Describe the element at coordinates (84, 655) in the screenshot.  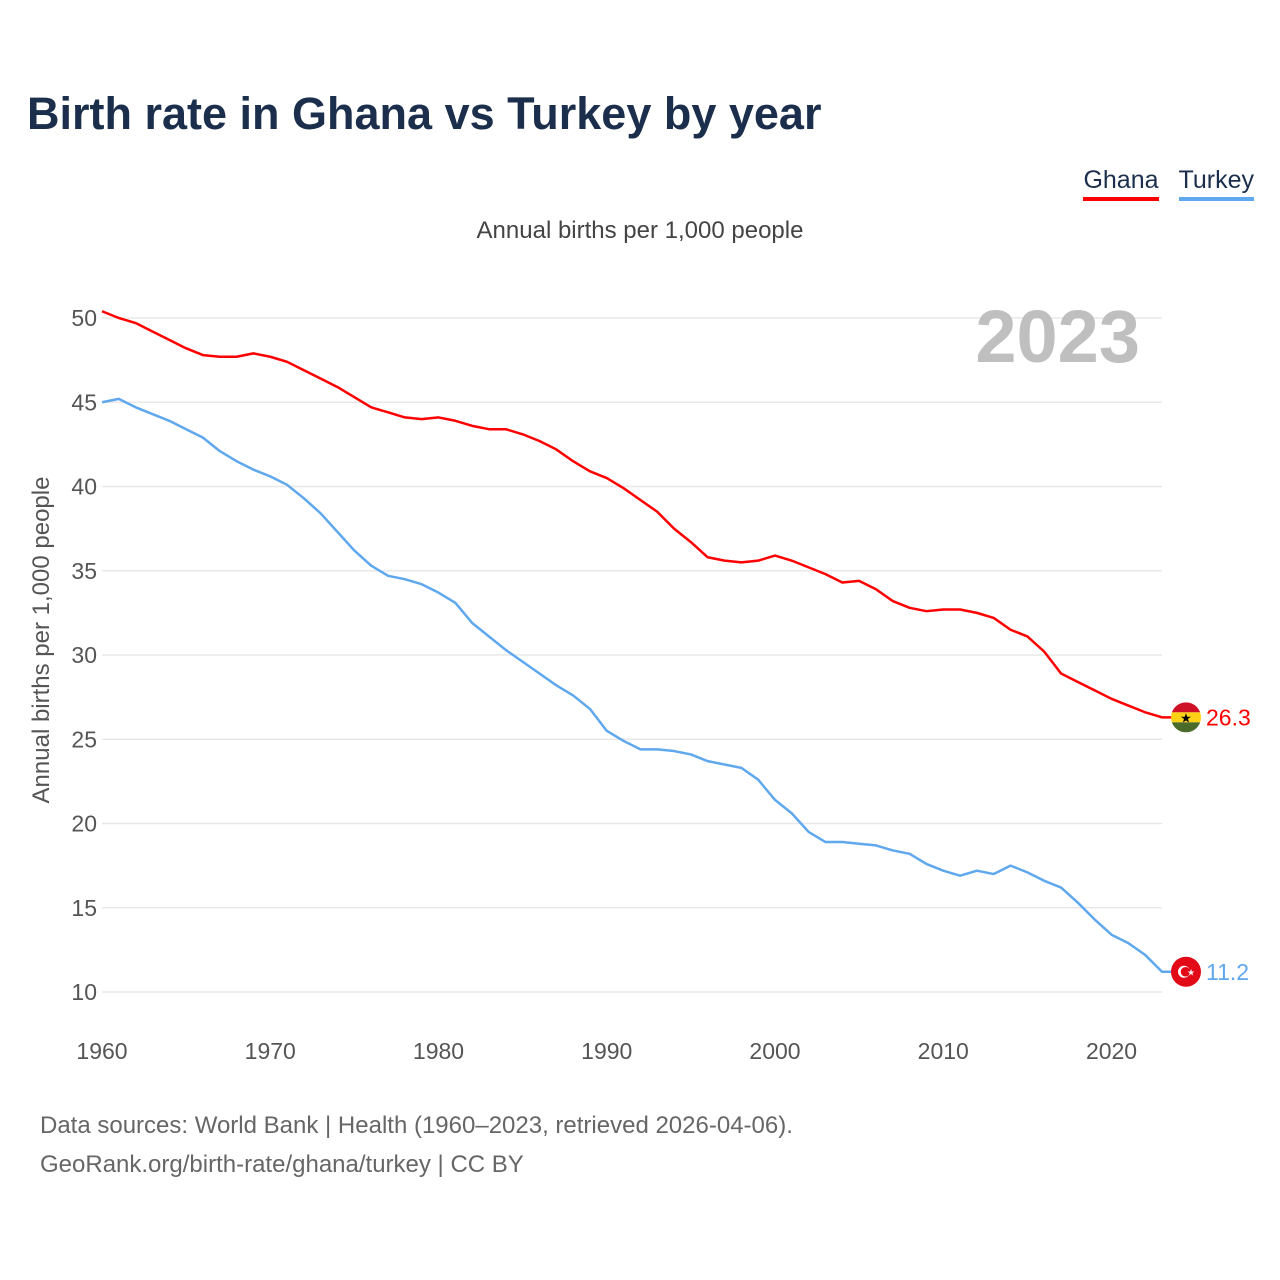
I see `y-tick-label: 30` at that location.